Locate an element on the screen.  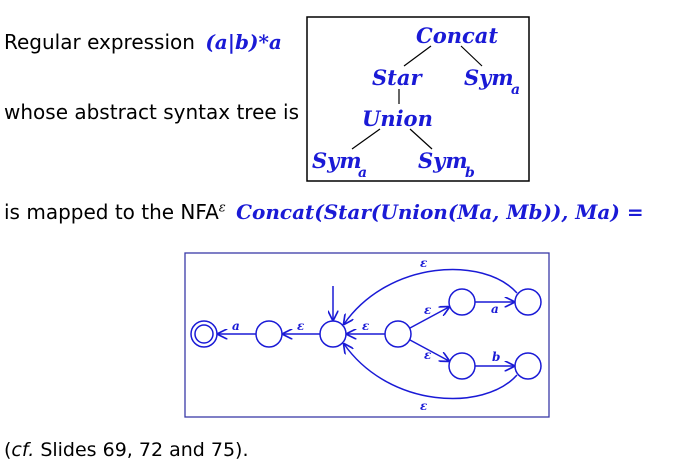
ast-node-sym-a-left: Sym is located at coordinates (337, 160).